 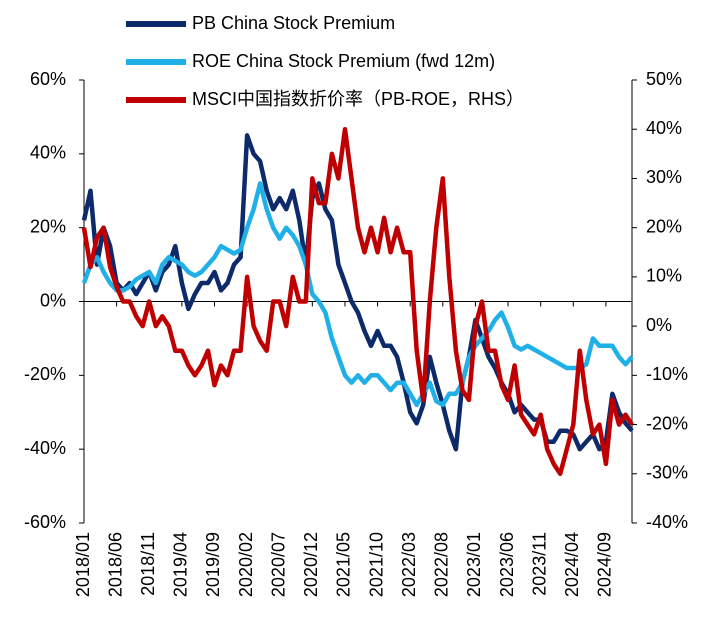 What do you see at coordinates (48, 153) in the screenshot?
I see `y-tick-label: 40%` at bounding box center [48, 153].